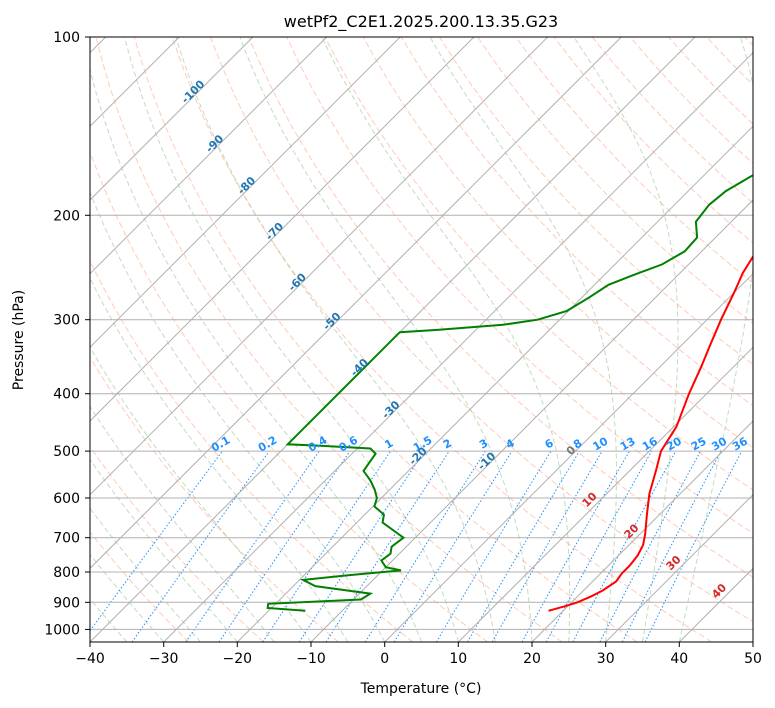 Image resolution: width=775 pixels, height=708 pixels. Describe the element at coordinates (532, 659) in the screenshot. I see `x-tick-label: 20` at that location.